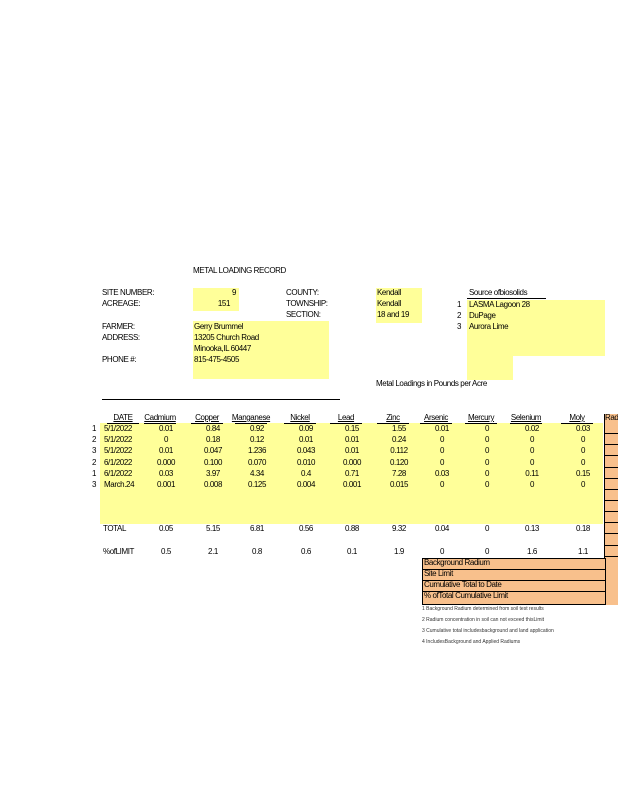  What do you see at coordinates (213, 439) in the screenshot?
I see `value-cell: 0.18` at bounding box center [213, 439].